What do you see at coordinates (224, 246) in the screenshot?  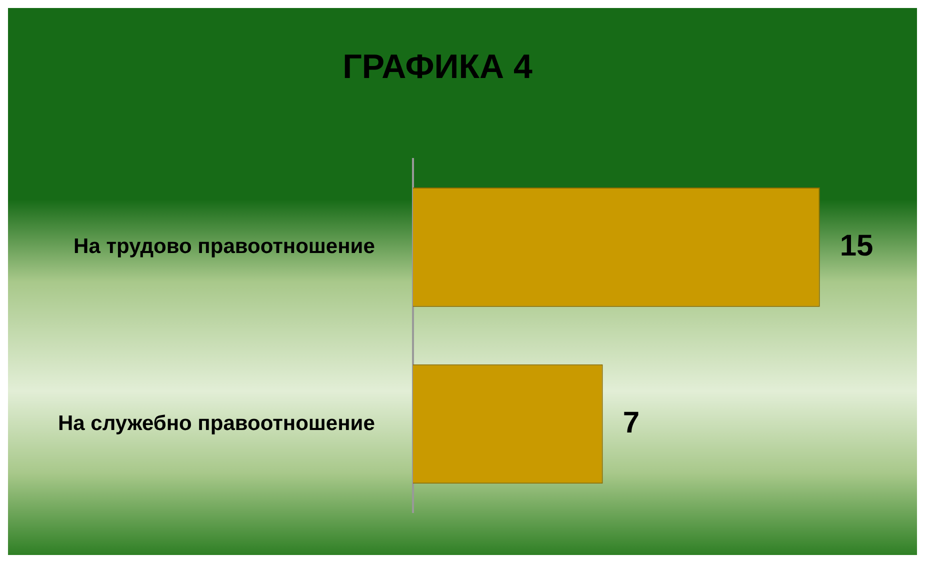 I see `y-tick-label: На трудово правоотношение` at bounding box center [224, 246].